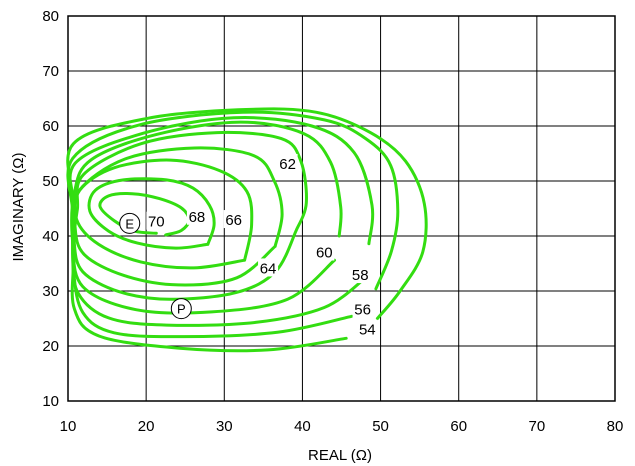 The width and height of the screenshot is (635, 466). Describe the element at coordinates (50, 209) in the screenshot. I see `y-tick-labels: 10 20 30 40 50 60 70 80` at that location.